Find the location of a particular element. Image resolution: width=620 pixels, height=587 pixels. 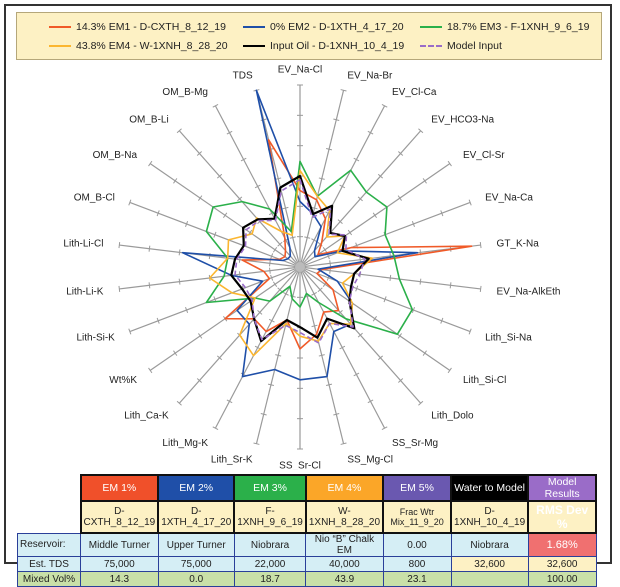

legend-item-em2: 0% EM2 - D-1XTH_4_17_20 is located at coordinates (323, 27).